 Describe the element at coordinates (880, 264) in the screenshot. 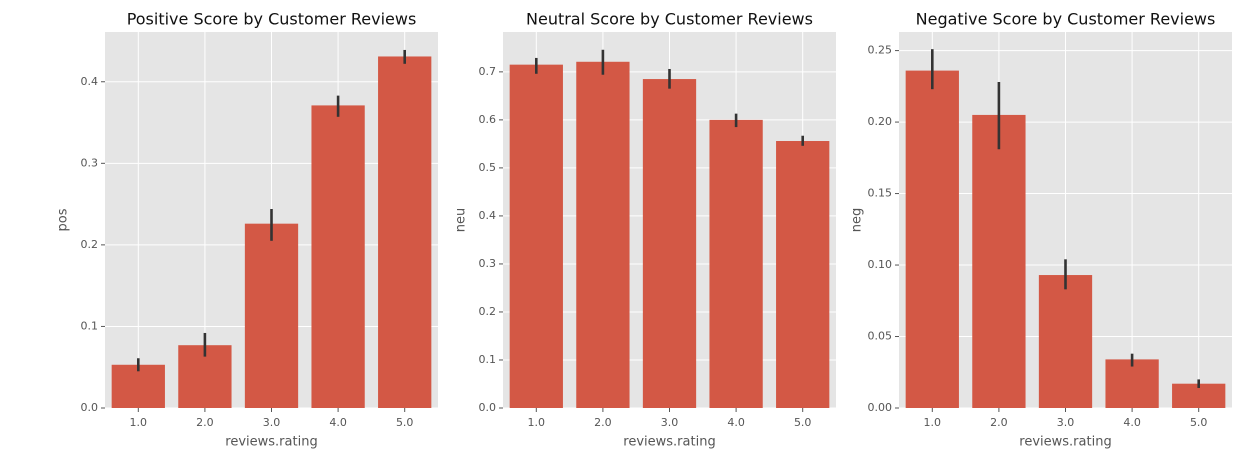

I see `y-tick-label: 0.10` at that location.